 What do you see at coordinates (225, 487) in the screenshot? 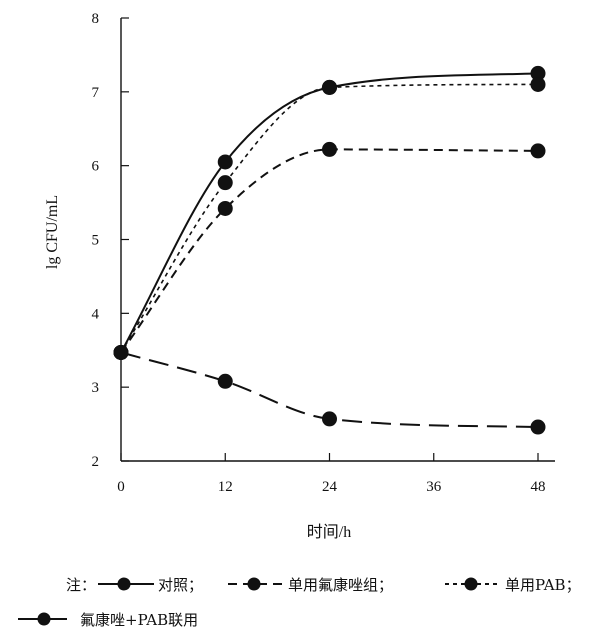
I see `x-tick-label: 12` at bounding box center [225, 487].